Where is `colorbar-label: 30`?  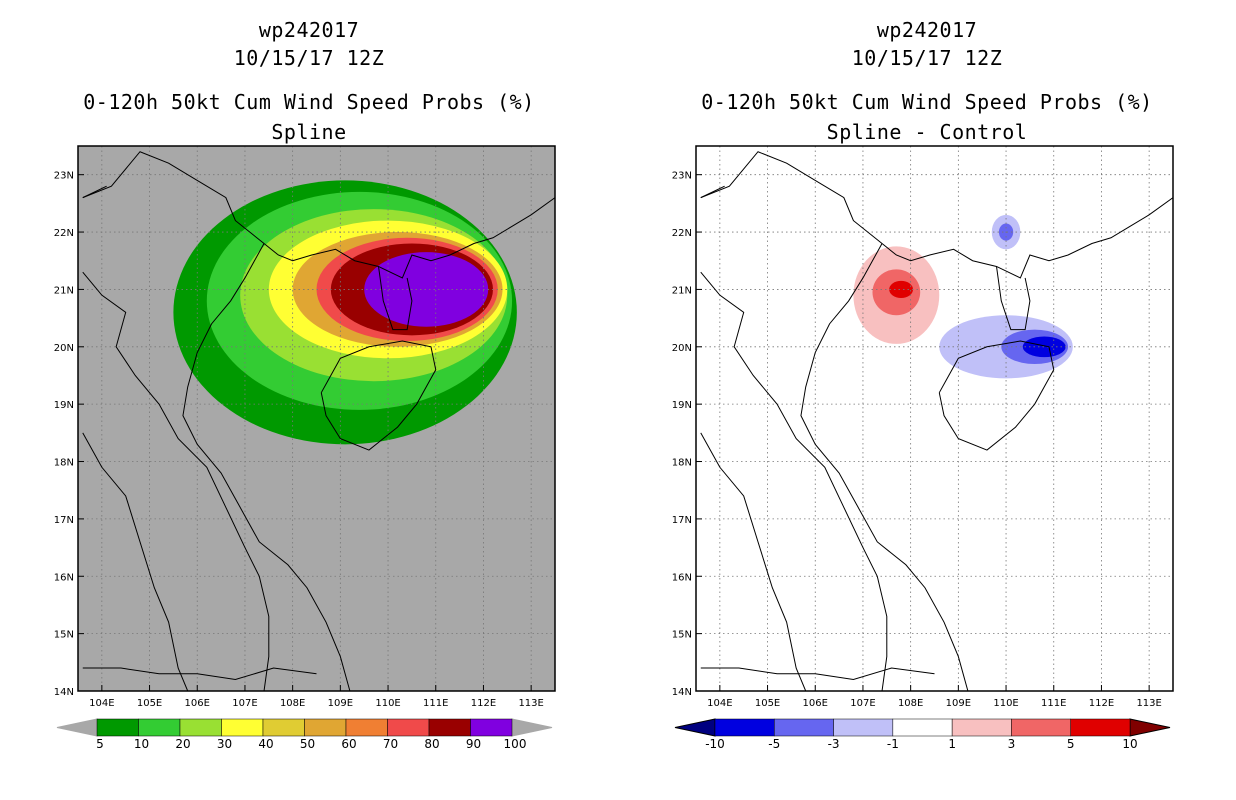 colorbar-label: 30 is located at coordinates (224, 744).